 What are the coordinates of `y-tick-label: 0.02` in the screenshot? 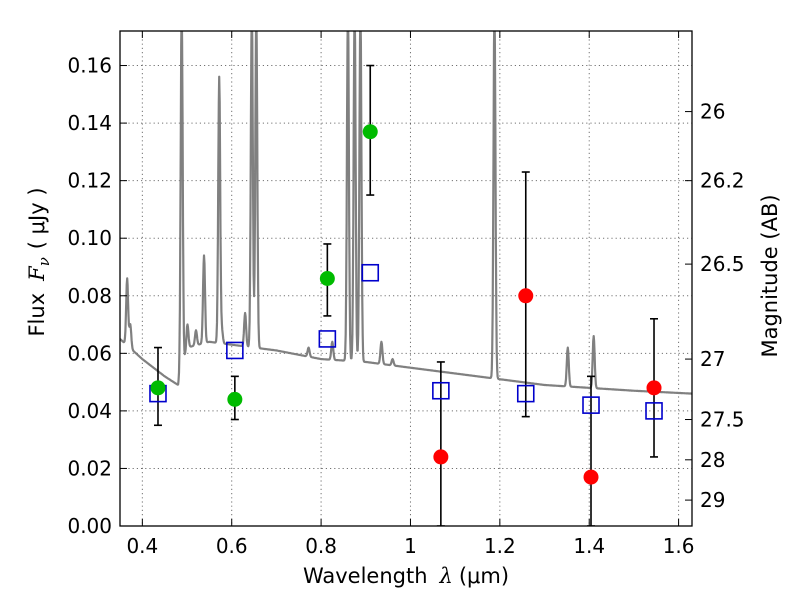 It's located at (89, 468).